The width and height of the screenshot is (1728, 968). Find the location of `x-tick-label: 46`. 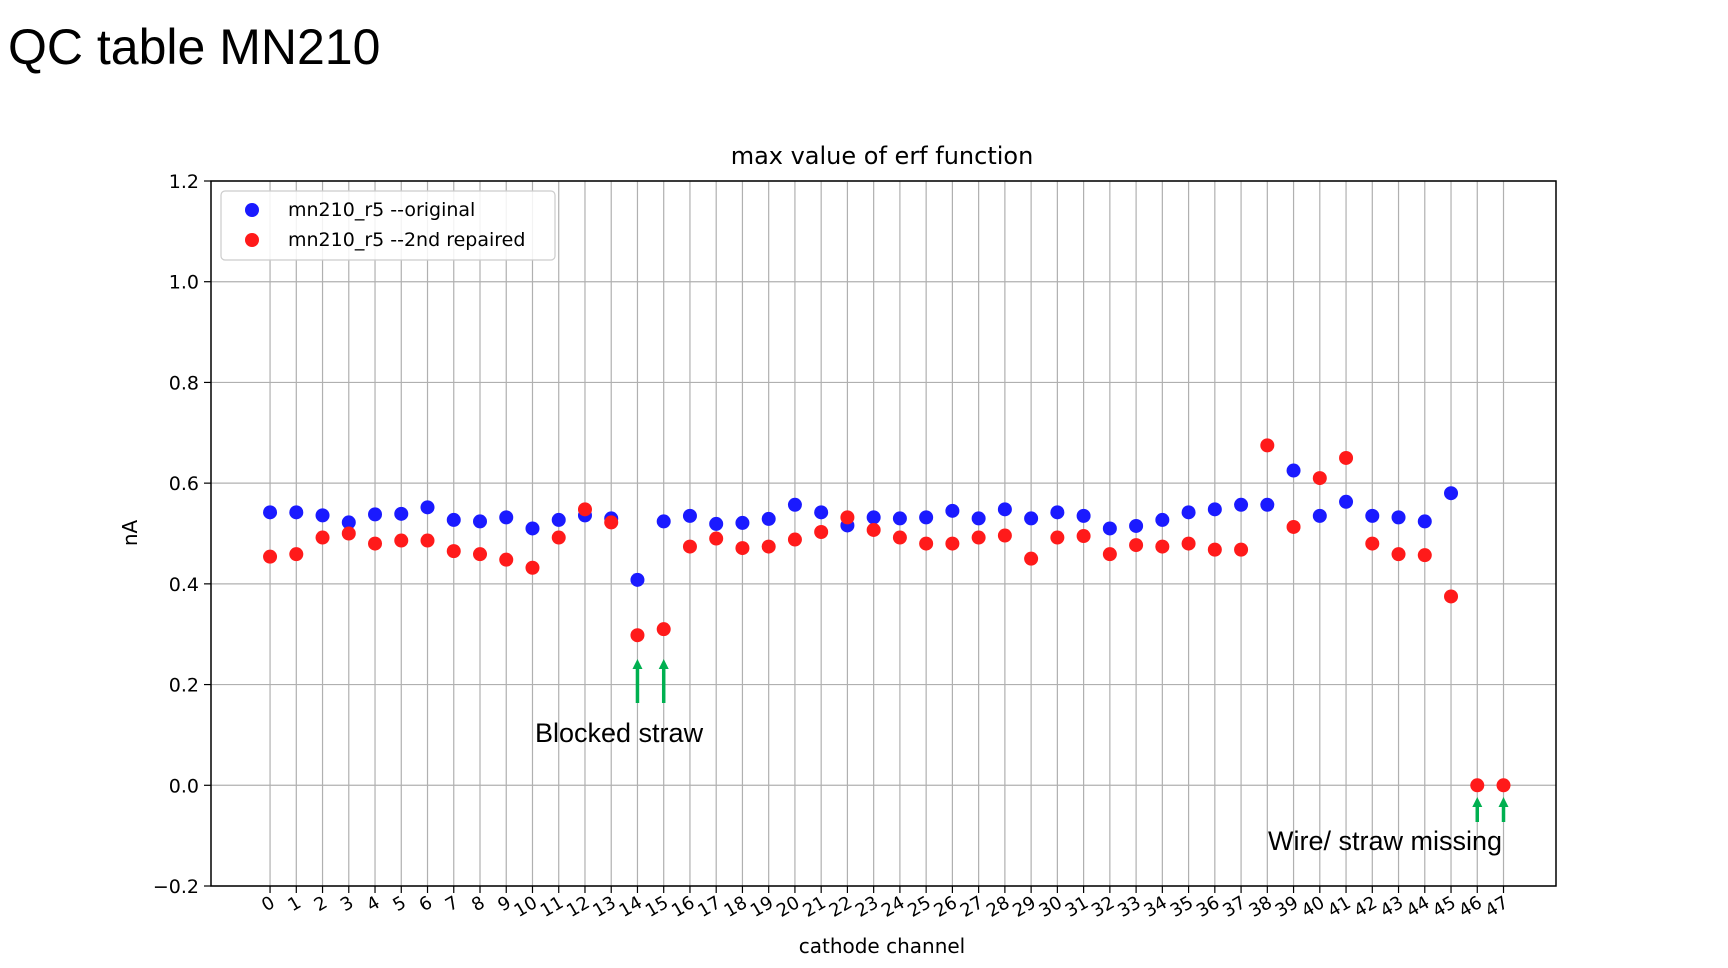

x-tick-label: 46 is located at coordinates (1470, 907).